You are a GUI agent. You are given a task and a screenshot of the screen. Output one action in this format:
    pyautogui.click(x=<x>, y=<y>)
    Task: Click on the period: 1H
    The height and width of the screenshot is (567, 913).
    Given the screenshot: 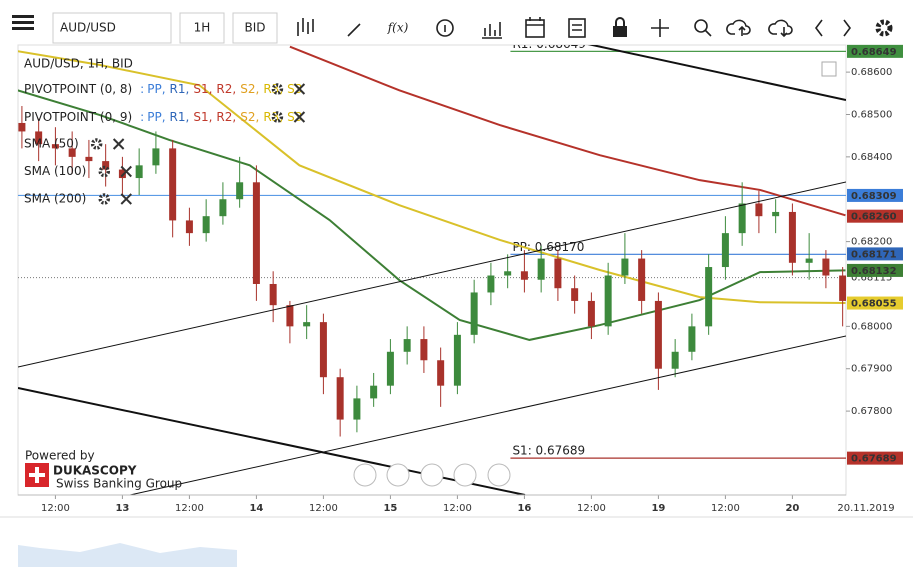 What is the action you would take?
    pyautogui.click(x=202, y=28)
    